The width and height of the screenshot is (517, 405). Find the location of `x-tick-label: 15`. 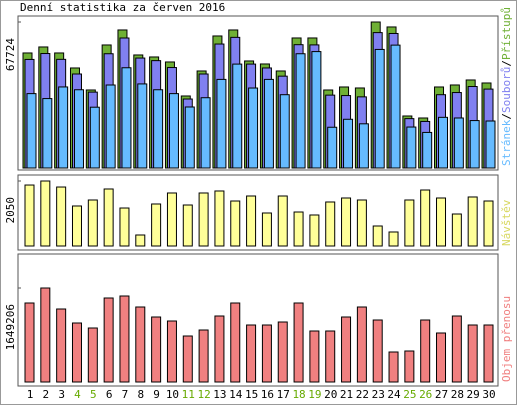

x-tick-label: 15 is located at coordinates (251, 394).